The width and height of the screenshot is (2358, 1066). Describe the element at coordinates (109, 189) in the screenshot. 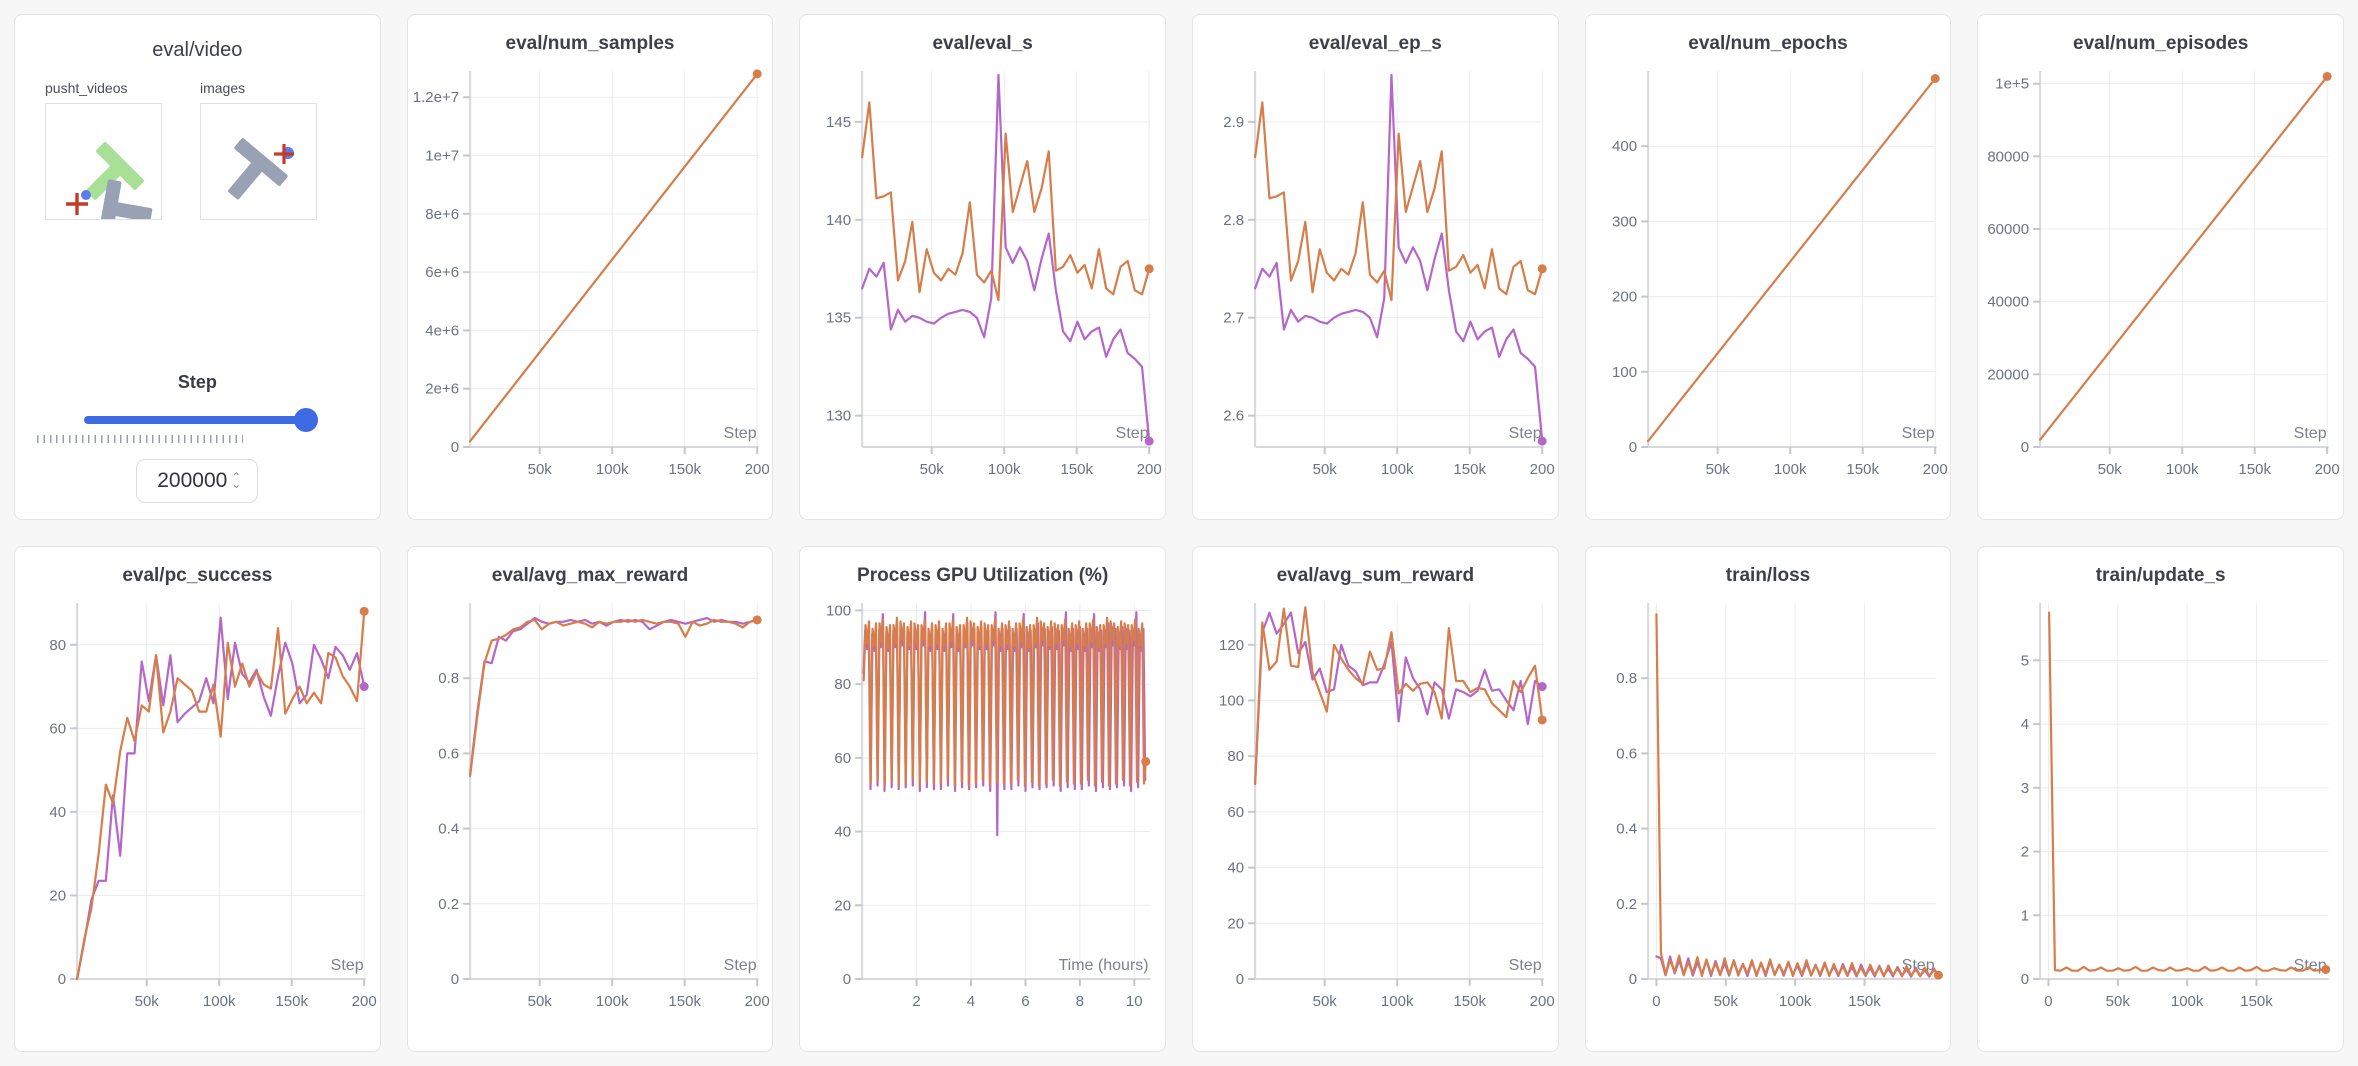

I see `pusht-scene-image` at that location.